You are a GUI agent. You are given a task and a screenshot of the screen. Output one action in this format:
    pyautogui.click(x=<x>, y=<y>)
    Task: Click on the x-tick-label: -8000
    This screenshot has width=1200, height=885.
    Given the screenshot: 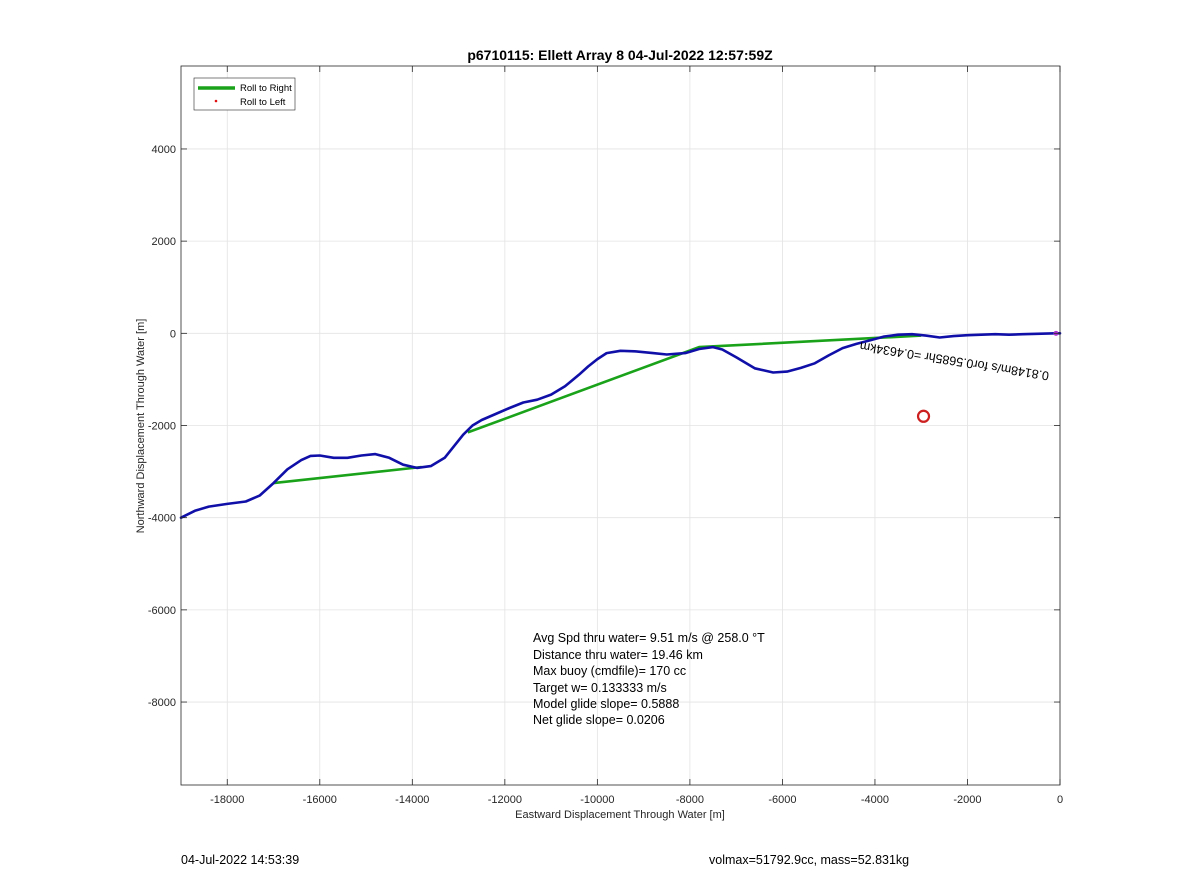 What is the action you would take?
    pyautogui.click(x=690, y=800)
    